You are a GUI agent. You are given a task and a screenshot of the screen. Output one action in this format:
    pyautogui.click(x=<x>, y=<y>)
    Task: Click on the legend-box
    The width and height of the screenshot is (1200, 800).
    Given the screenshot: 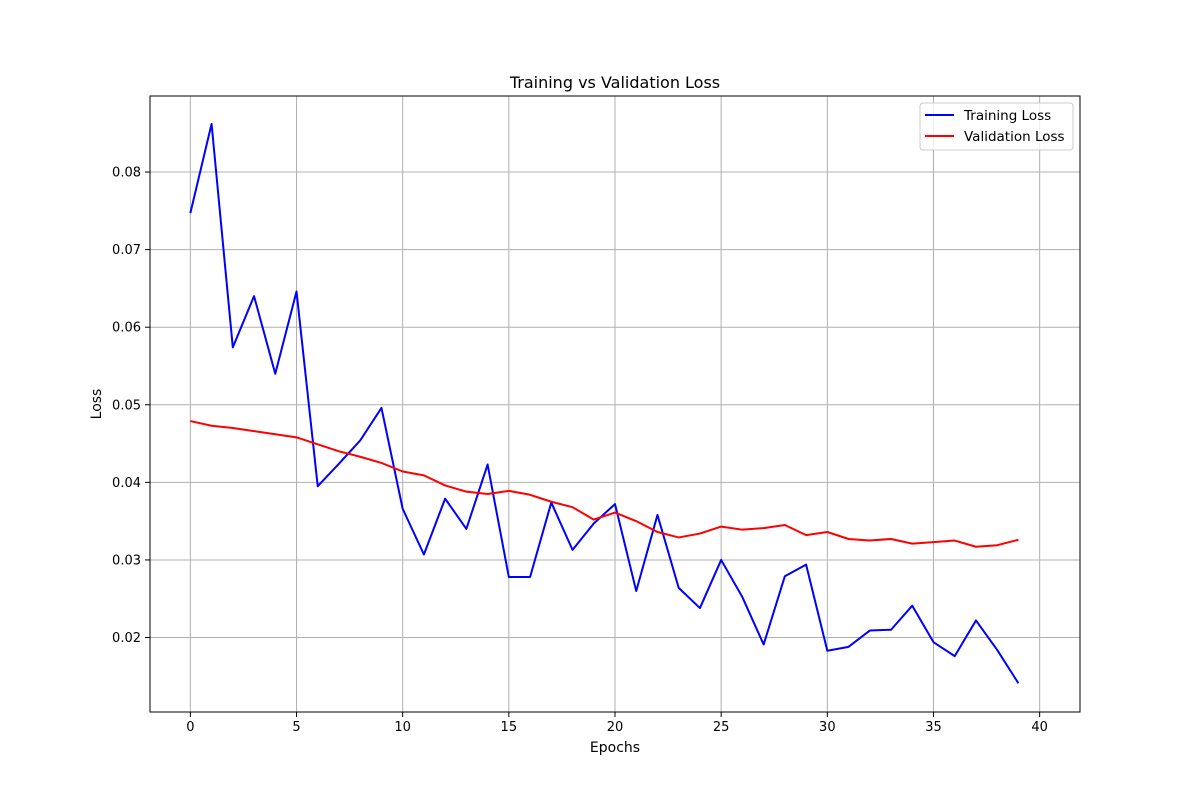 What is the action you would take?
    pyautogui.click(x=996, y=126)
    